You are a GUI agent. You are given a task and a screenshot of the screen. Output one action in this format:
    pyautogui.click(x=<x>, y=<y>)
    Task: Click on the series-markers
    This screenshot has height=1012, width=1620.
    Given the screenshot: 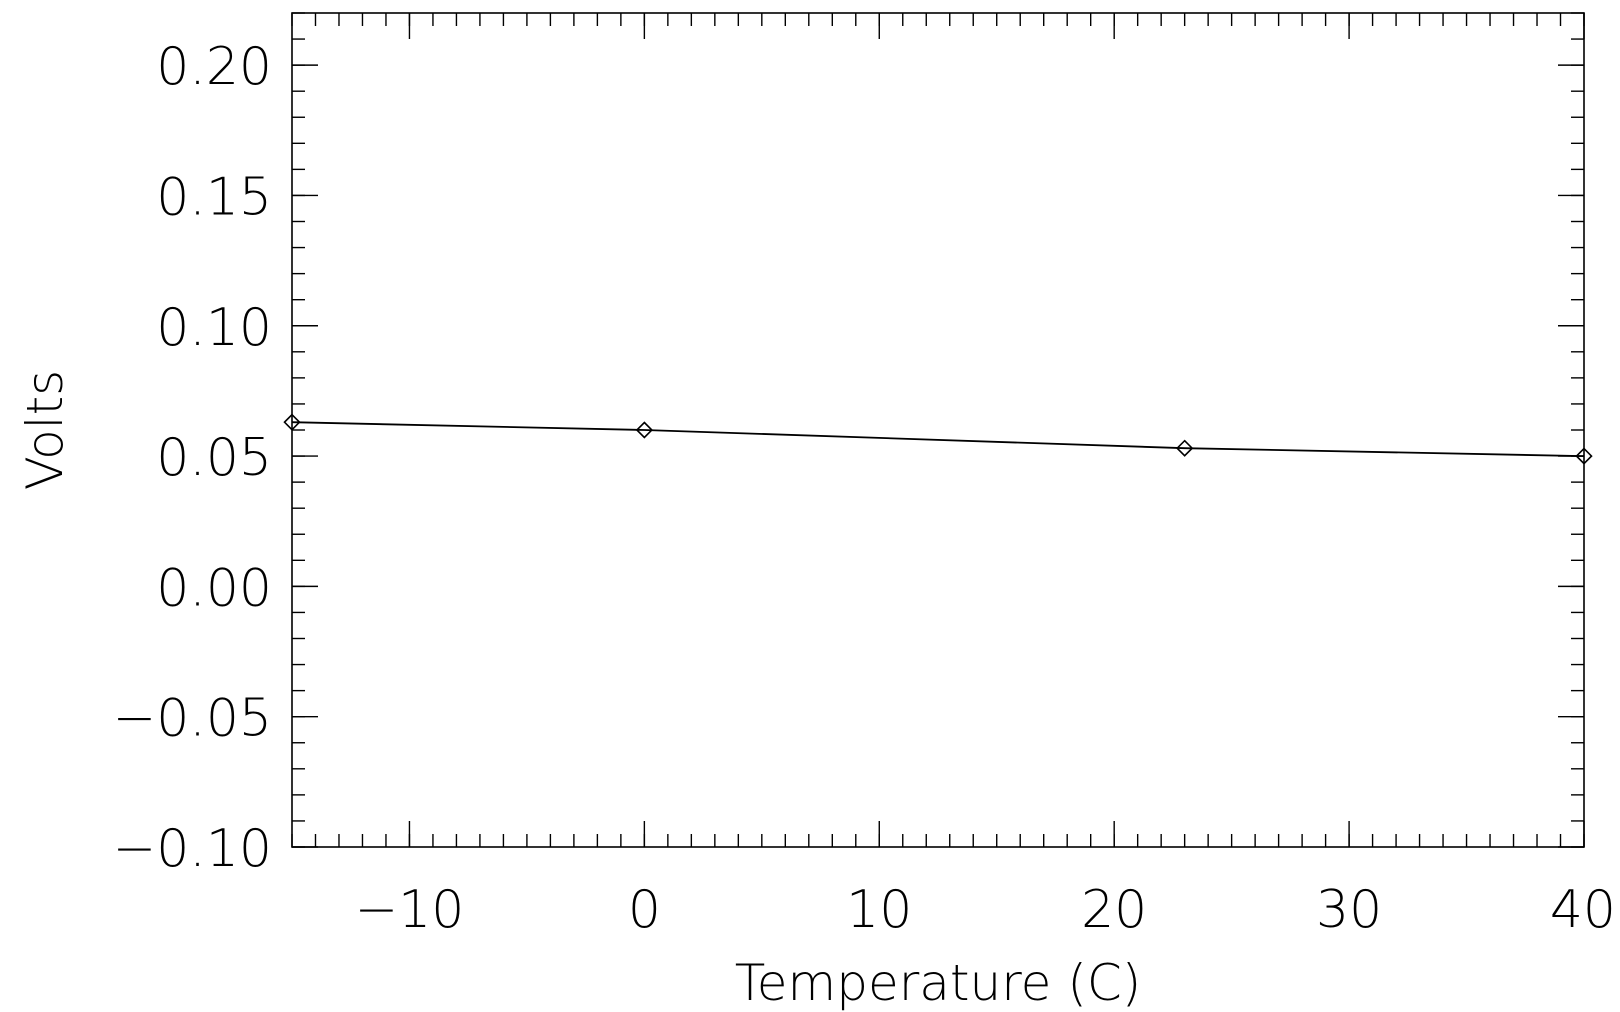 What is the action you would take?
    pyautogui.click(x=938, y=439)
    